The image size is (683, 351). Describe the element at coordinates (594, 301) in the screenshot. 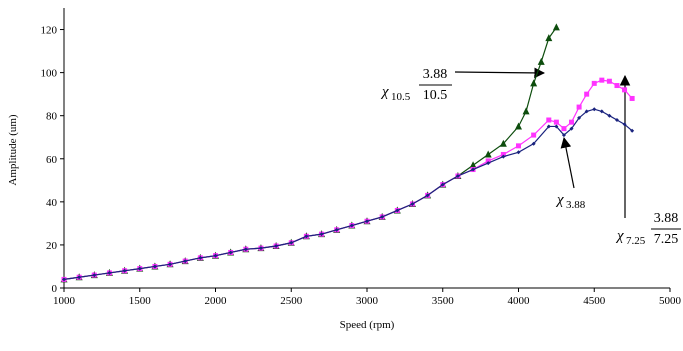

I see `x-tick-label: 4500` at that location.